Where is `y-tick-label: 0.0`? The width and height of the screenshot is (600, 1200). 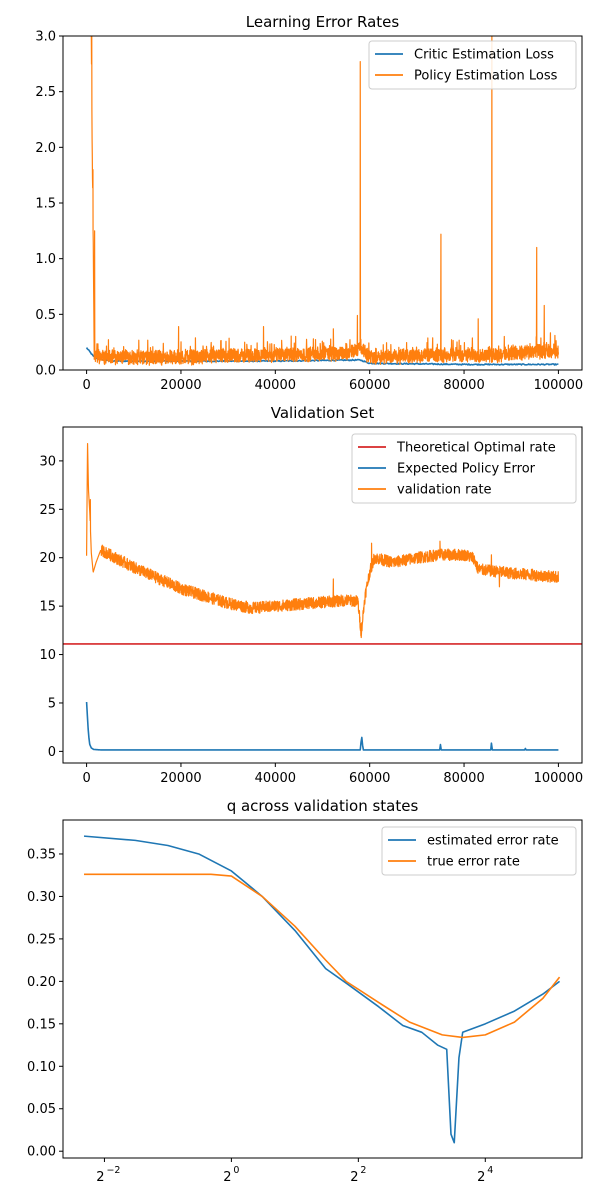 y-tick-label: 0.0 is located at coordinates (45, 371).